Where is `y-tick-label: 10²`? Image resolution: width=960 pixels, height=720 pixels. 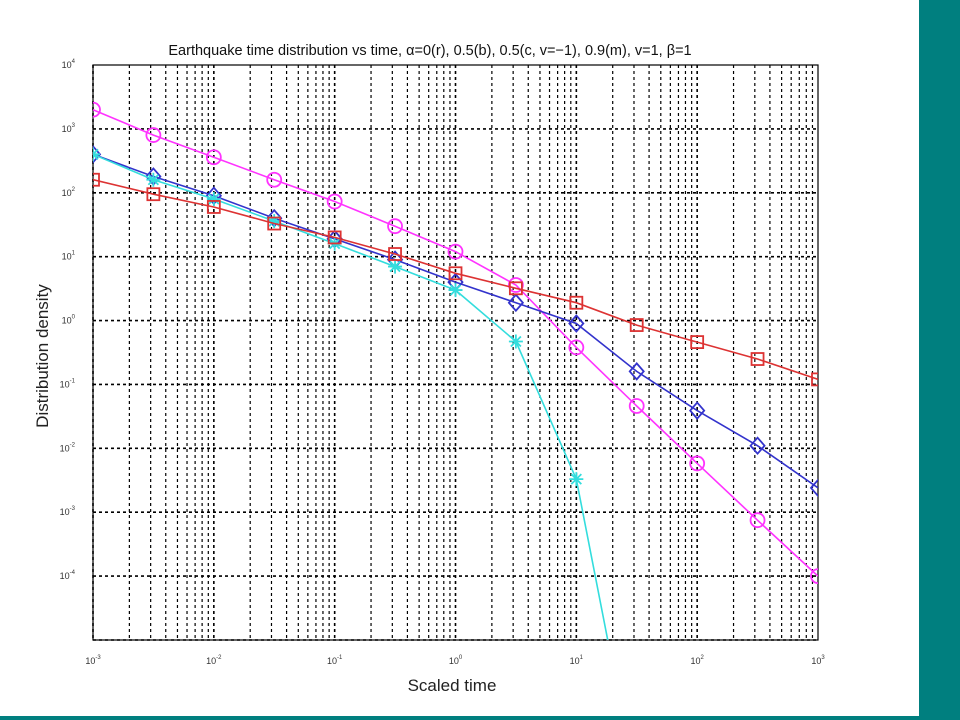 y-tick-label: 10² is located at coordinates (69, 192).